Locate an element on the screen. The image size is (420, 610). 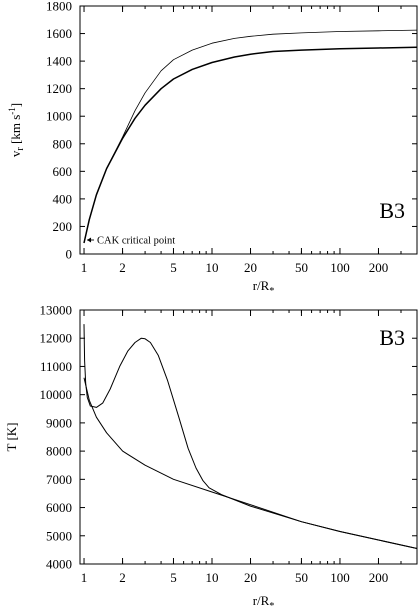
y-tick-label: 10000 is located at coordinates (56, 394).